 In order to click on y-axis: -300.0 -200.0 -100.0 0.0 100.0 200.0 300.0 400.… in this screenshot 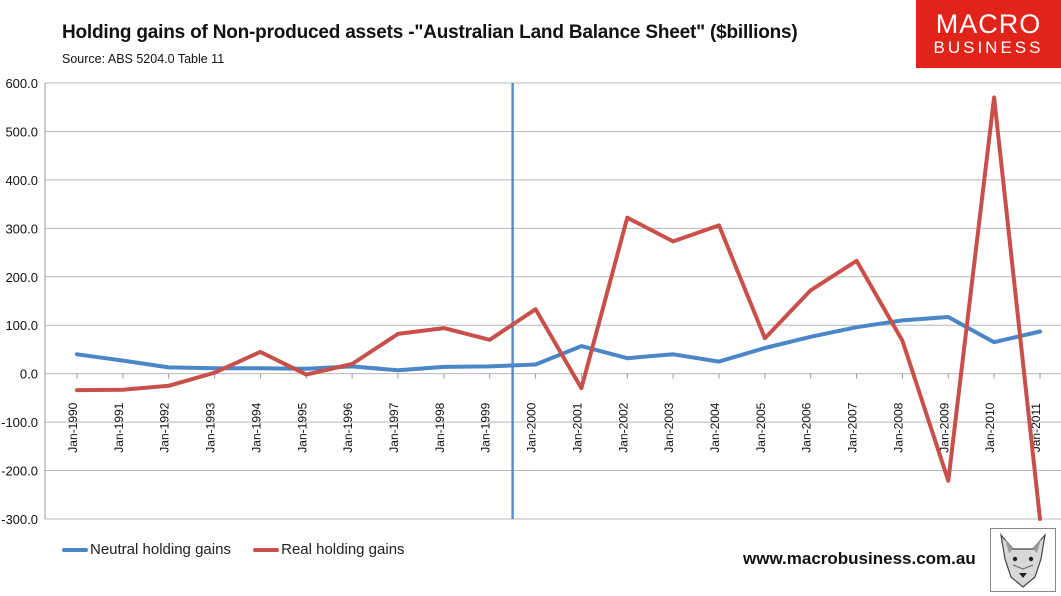, I will do `click(23, 301)`.